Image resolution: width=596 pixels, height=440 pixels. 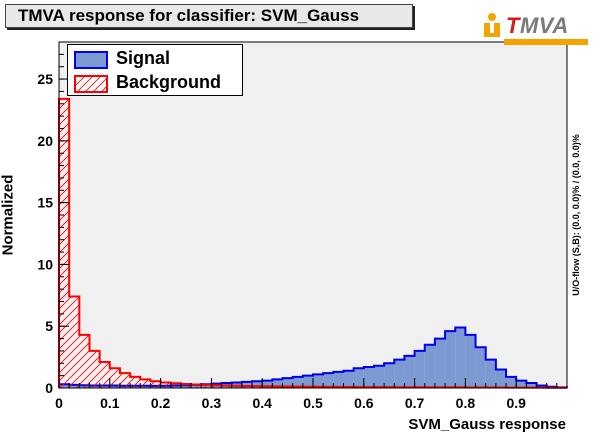 What do you see at coordinates (59, 403) in the screenshot?
I see `x-tick-label: 0` at bounding box center [59, 403].